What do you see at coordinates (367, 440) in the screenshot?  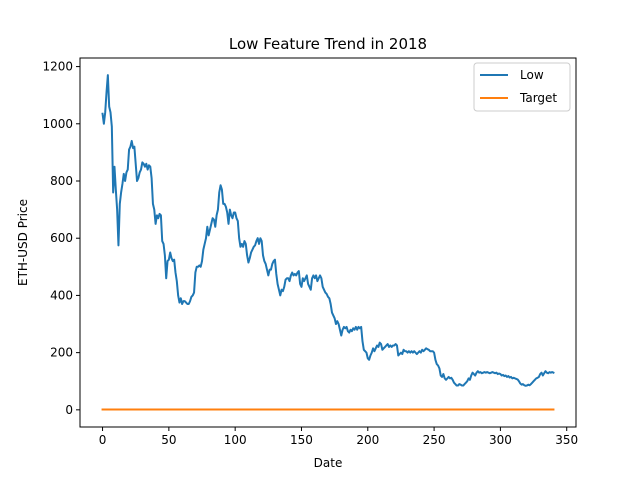 I see `x-tick-label: 200` at bounding box center [367, 440].